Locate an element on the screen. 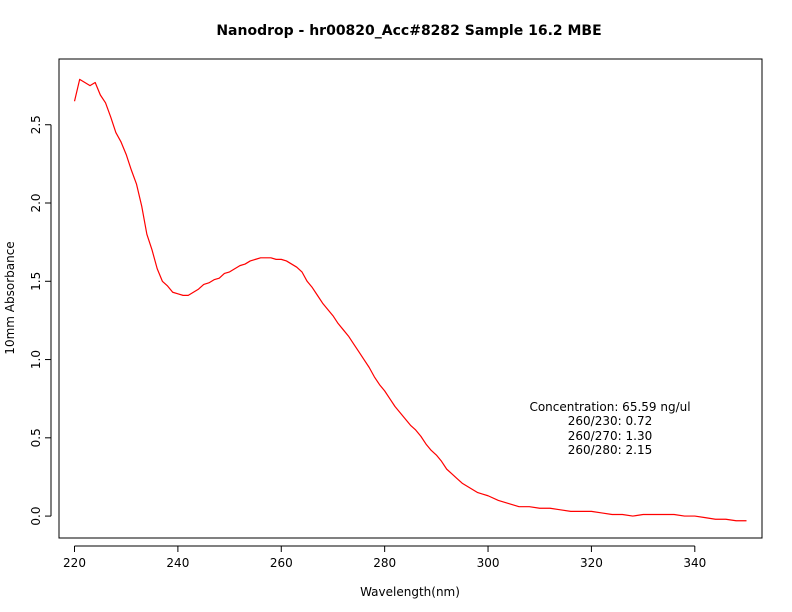 The image size is (792, 612). y-axis-label: 10mm Absorbance is located at coordinates (10, 297).